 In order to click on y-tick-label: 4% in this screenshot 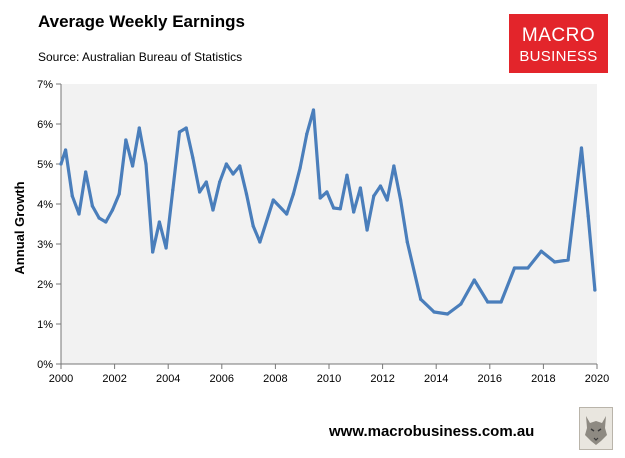, I will do `click(45, 205)`.